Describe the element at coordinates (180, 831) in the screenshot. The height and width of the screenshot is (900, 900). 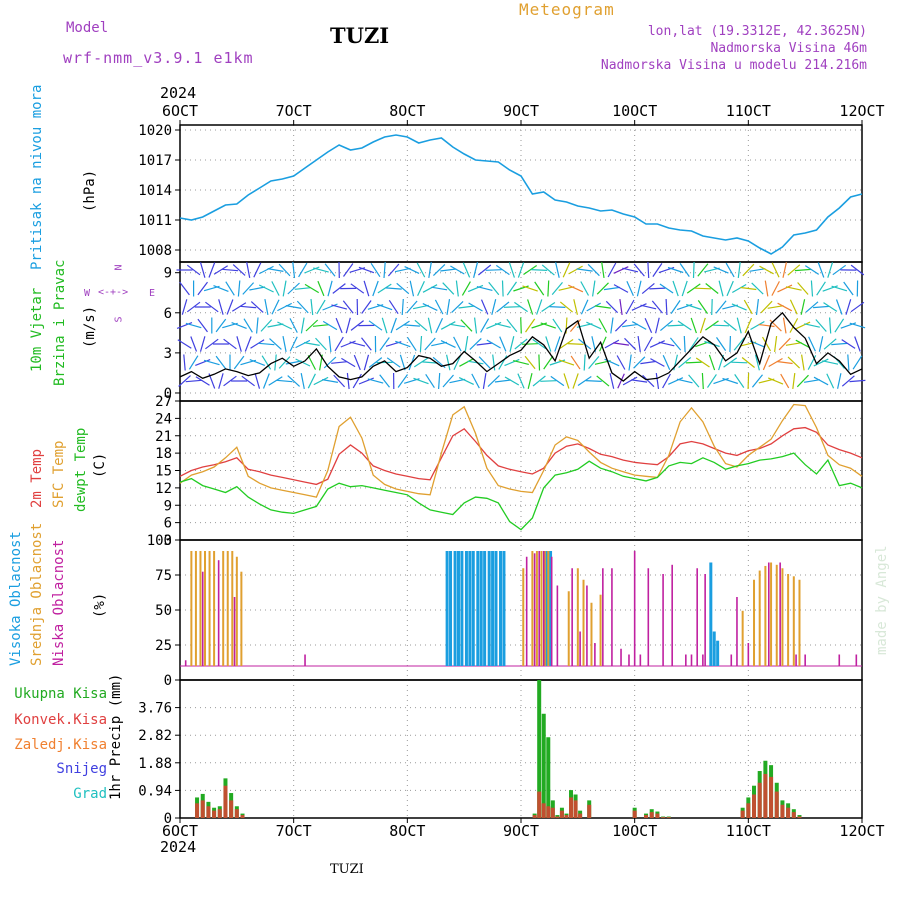
I see `x-tick-label-bottom: 6OCT` at that location.